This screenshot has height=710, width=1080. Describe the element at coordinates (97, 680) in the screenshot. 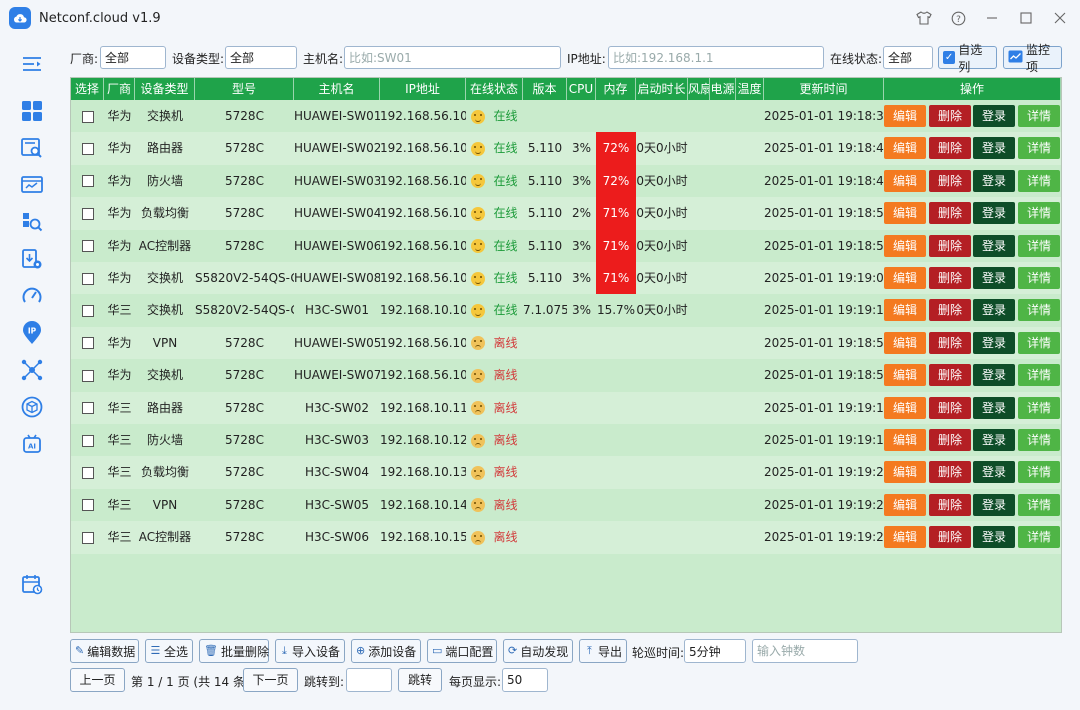

I see `prev-page-button: 上一页` at that location.